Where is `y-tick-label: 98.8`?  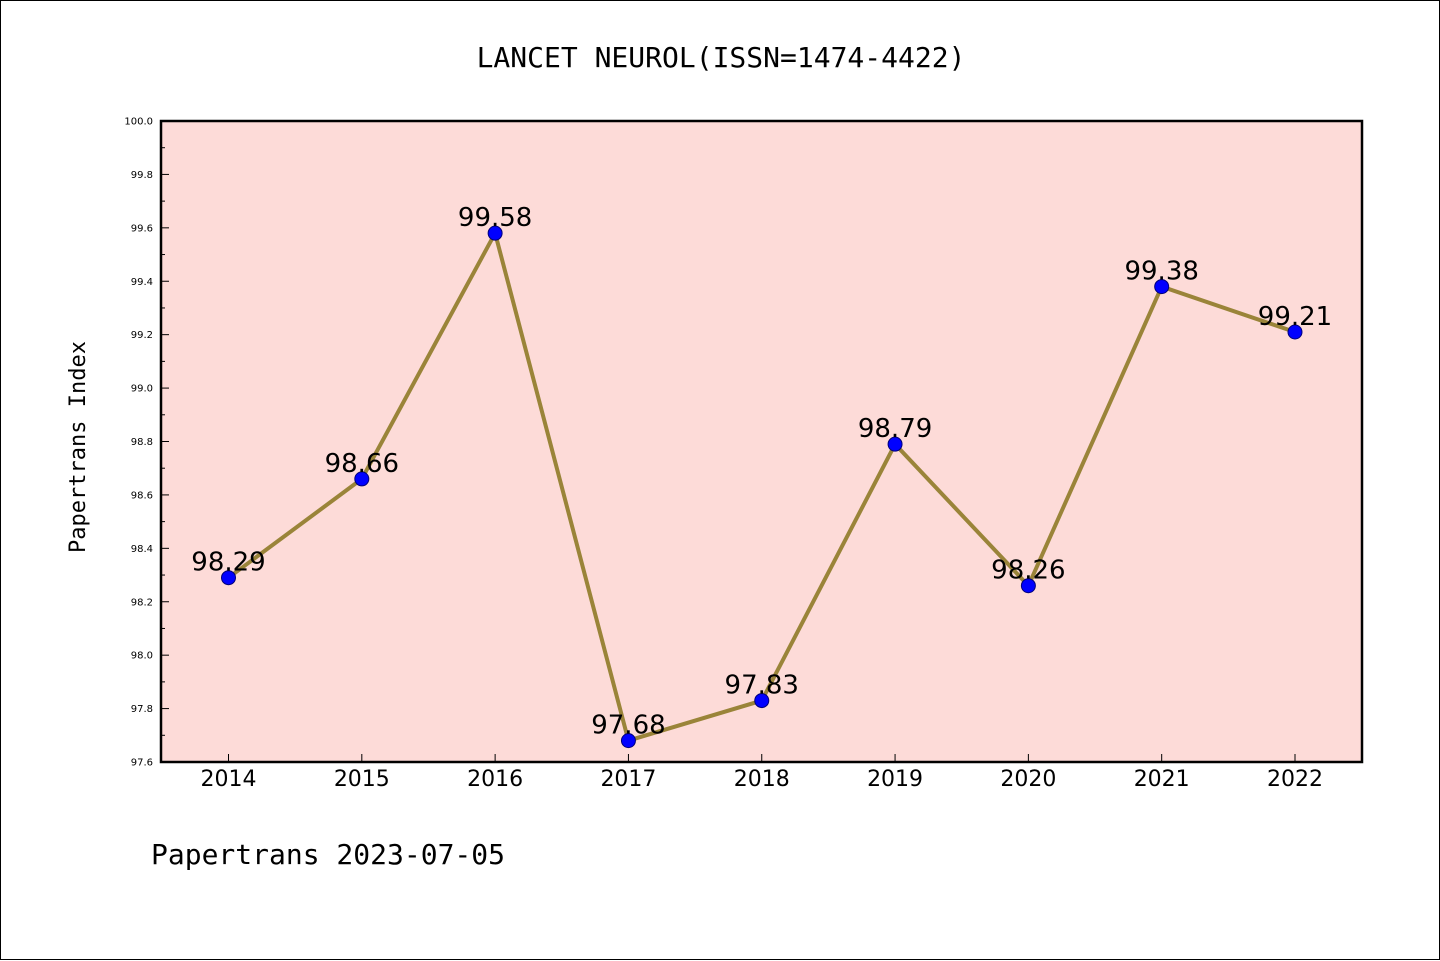 y-tick-label: 98.8 is located at coordinates (142, 442).